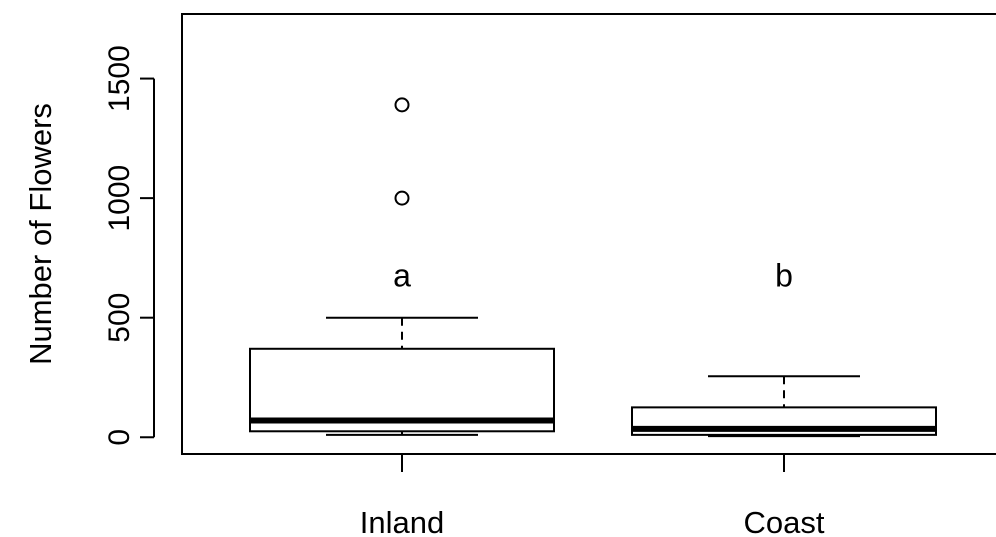 This screenshot has height=537, width=996. Describe the element at coordinates (784, 276) in the screenshot. I see `annotation-coast: b` at that location.